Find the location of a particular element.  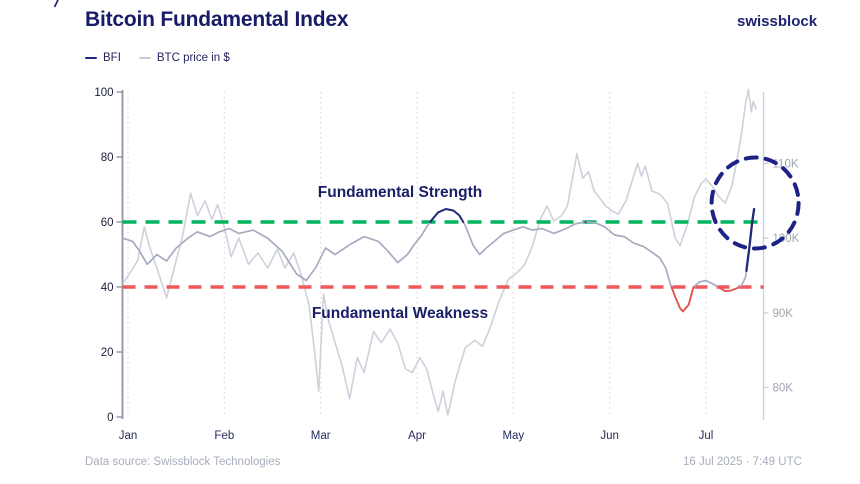

legend-label: BTC price in $ is located at coordinates (193, 58).